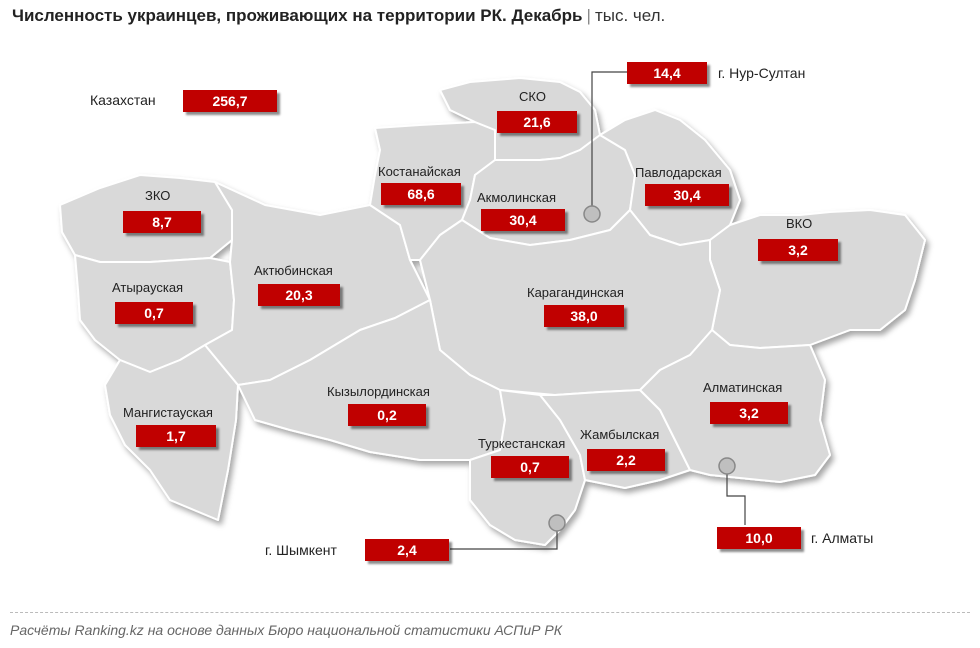 Image resolution: width=980 pixels, height=648 pixels. Describe the element at coordinates (584, 316) in the screenshot. I see `karaganda-value: 38,0` at that location.